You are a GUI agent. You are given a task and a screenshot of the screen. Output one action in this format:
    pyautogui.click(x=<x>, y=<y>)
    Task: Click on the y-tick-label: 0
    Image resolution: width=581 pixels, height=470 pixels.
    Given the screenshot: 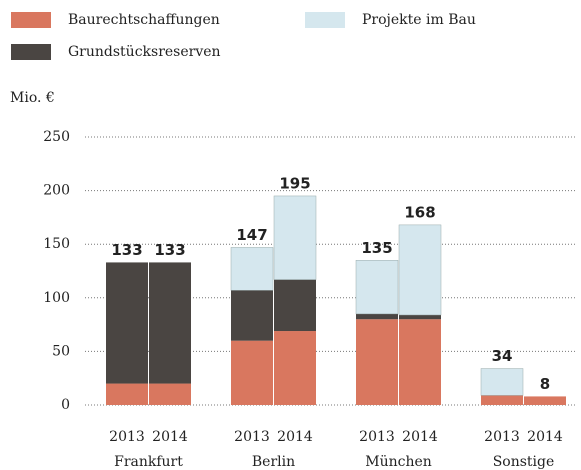 What is the action you would take?
    pyautogui.click(x=65, y=405)
    